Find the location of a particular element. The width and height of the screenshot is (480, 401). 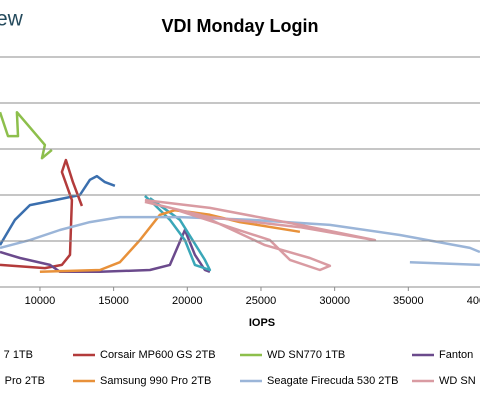

legend-item: WD SN770 1TB is located at coordinates (292, 355).